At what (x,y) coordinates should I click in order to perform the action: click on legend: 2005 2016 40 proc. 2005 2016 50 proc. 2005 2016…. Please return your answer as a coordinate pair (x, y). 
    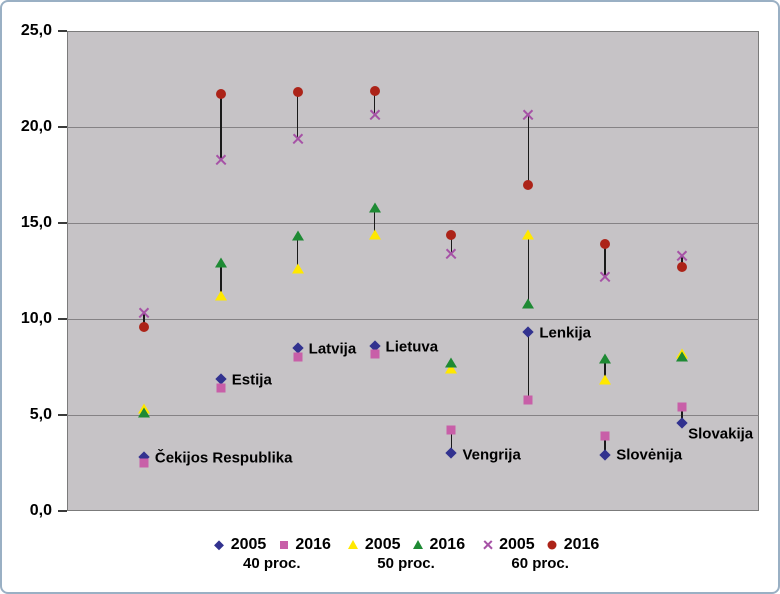
    Looking at the image, I should click on (404, 554).